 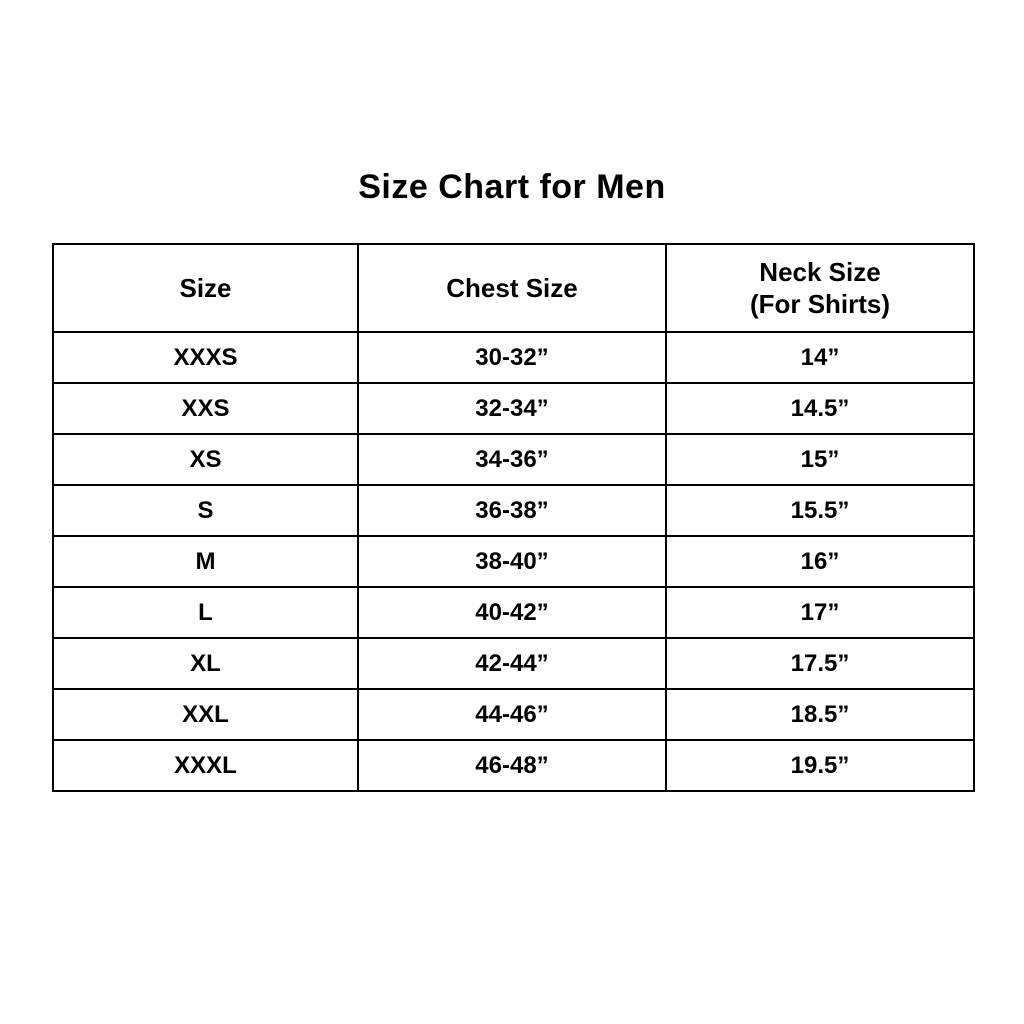 I want to click on size-cell: XXS, so click(x=205, y=408).